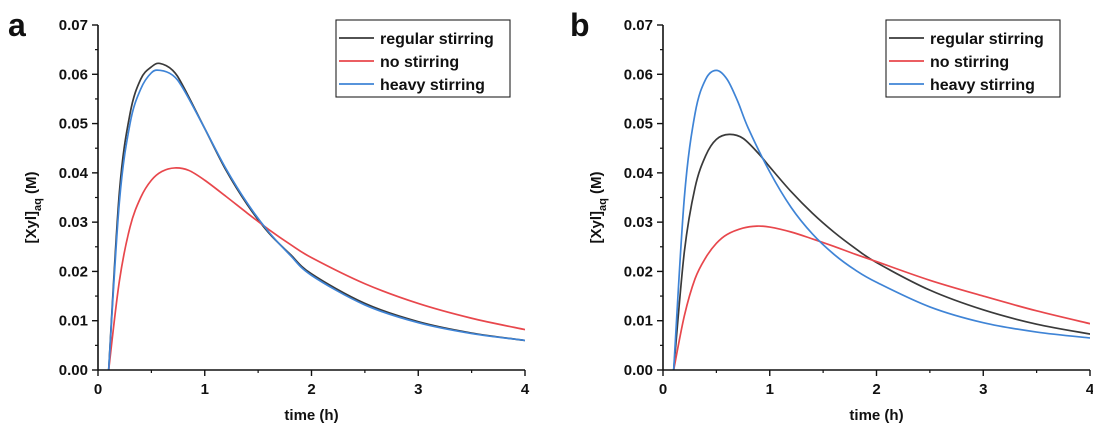  Describe the element at coordinates (580, 25) in the screenshot. I see `panel-label: b` at that location.